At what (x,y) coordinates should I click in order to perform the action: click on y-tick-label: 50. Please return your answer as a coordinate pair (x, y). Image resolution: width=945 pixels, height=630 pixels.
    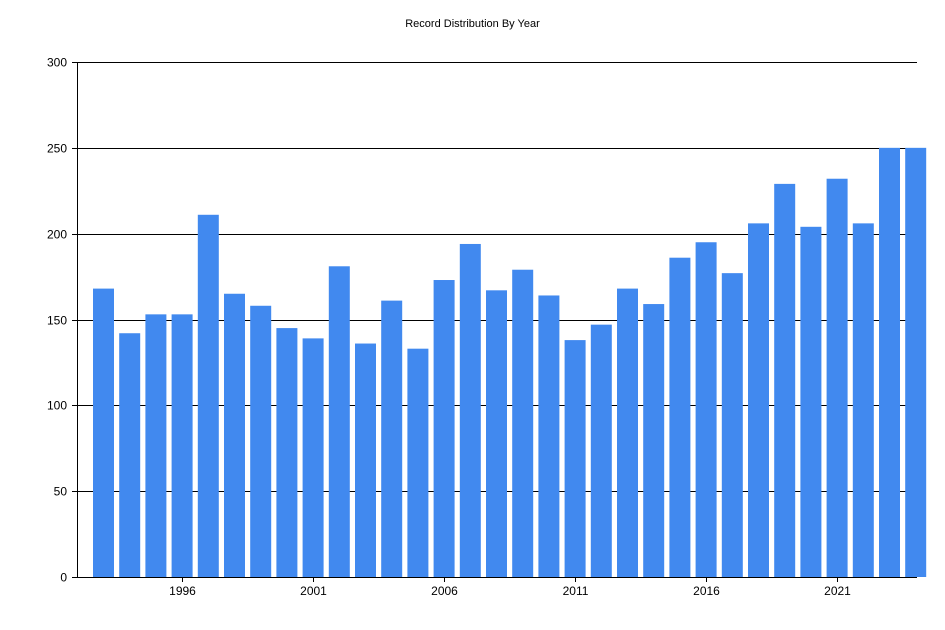
    Looking at the image, I should click on (61, 492).